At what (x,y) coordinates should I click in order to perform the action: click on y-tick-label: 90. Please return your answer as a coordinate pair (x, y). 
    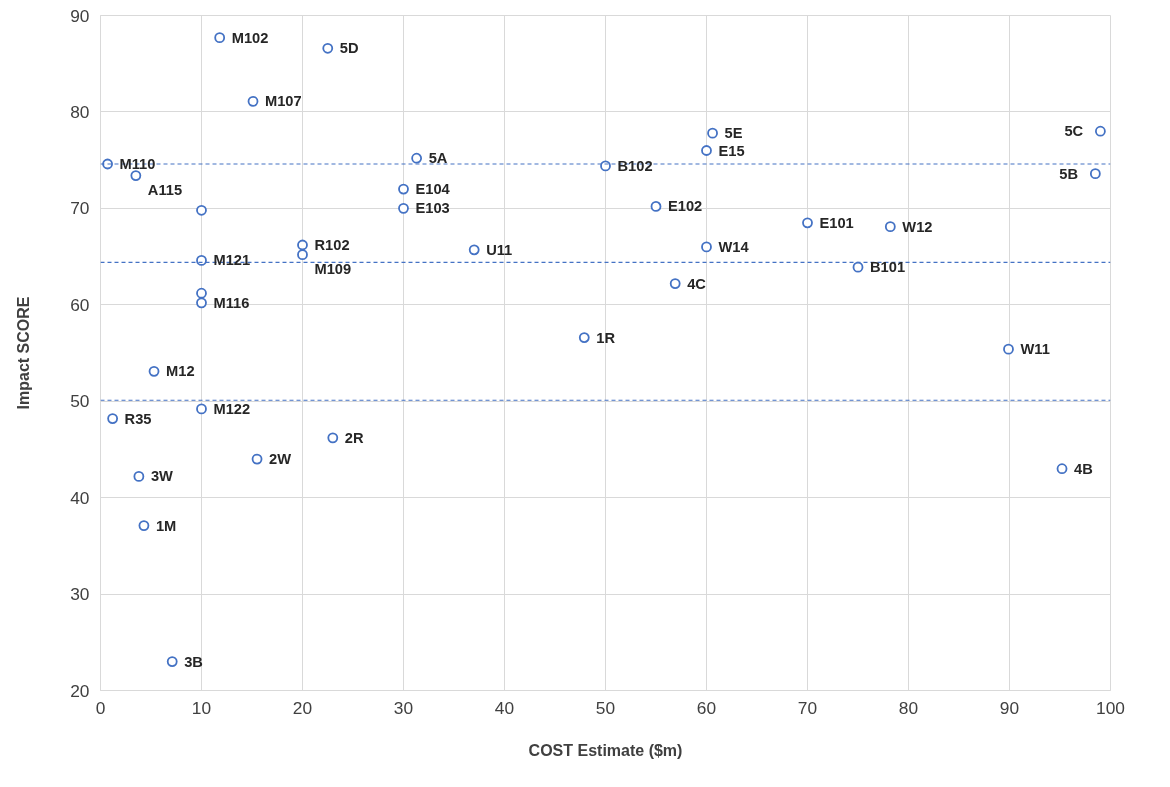
    Looking at the image, I should click on (80, 15).